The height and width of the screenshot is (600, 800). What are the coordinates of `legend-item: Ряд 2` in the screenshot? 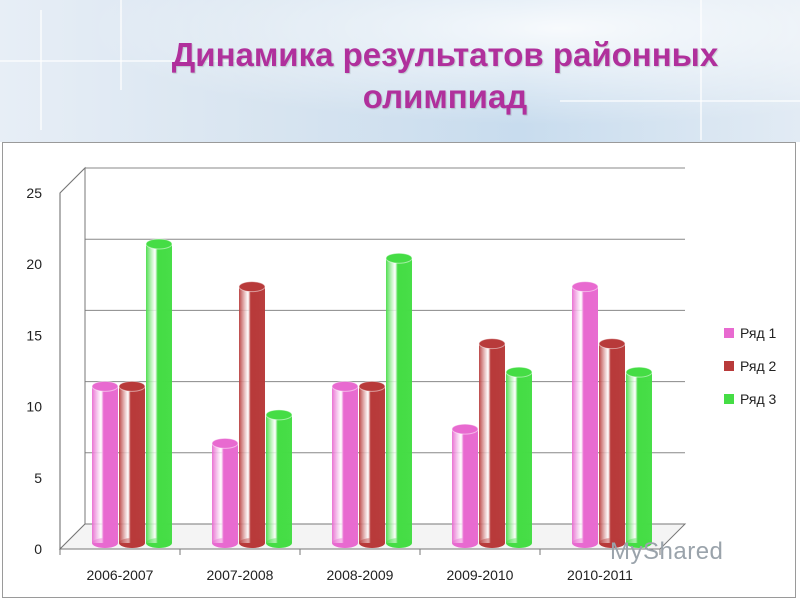 It's located at (750, 366).